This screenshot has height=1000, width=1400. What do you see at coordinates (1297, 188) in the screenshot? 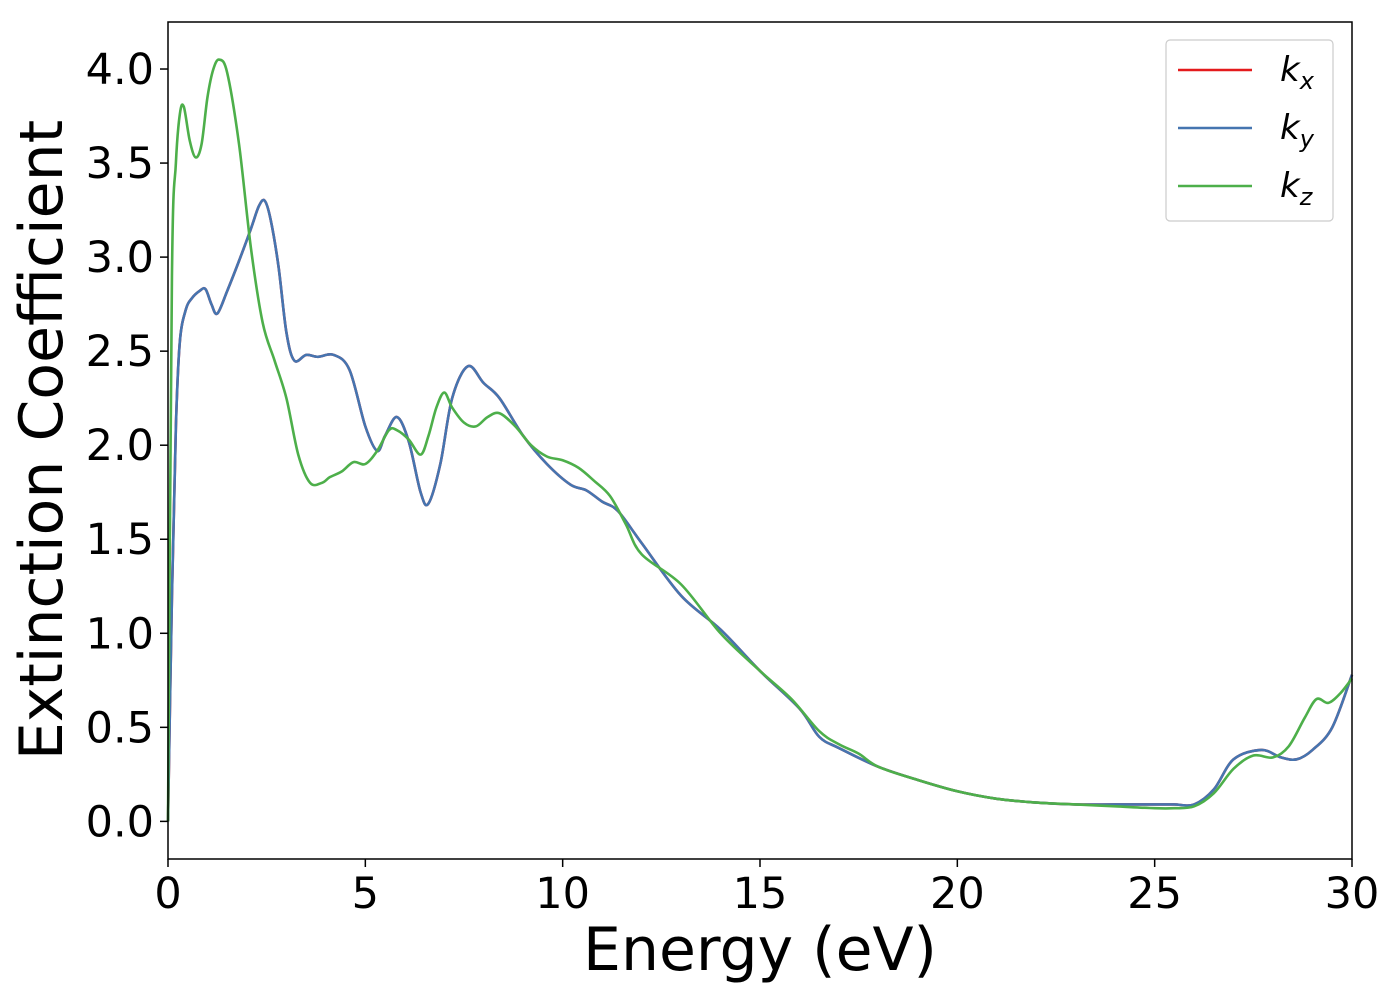
I see `legend-label-z: kz` at bounding box center [1297, 188].